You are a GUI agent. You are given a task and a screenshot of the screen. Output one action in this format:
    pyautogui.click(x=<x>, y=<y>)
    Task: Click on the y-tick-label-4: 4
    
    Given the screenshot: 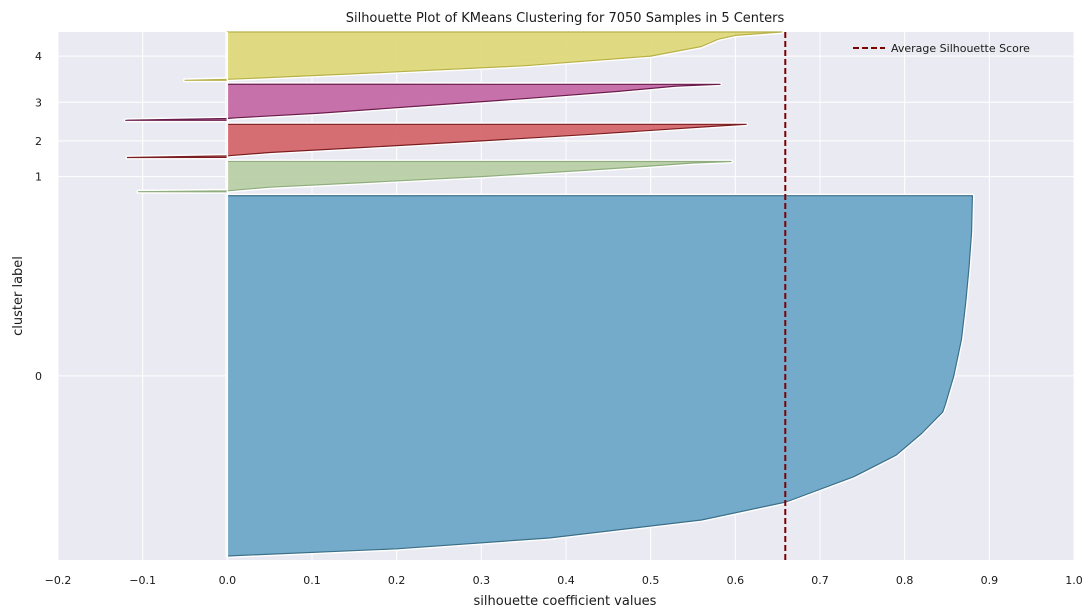 What is the action you would take?
    pyautogui.click(x=38, y=56)
    